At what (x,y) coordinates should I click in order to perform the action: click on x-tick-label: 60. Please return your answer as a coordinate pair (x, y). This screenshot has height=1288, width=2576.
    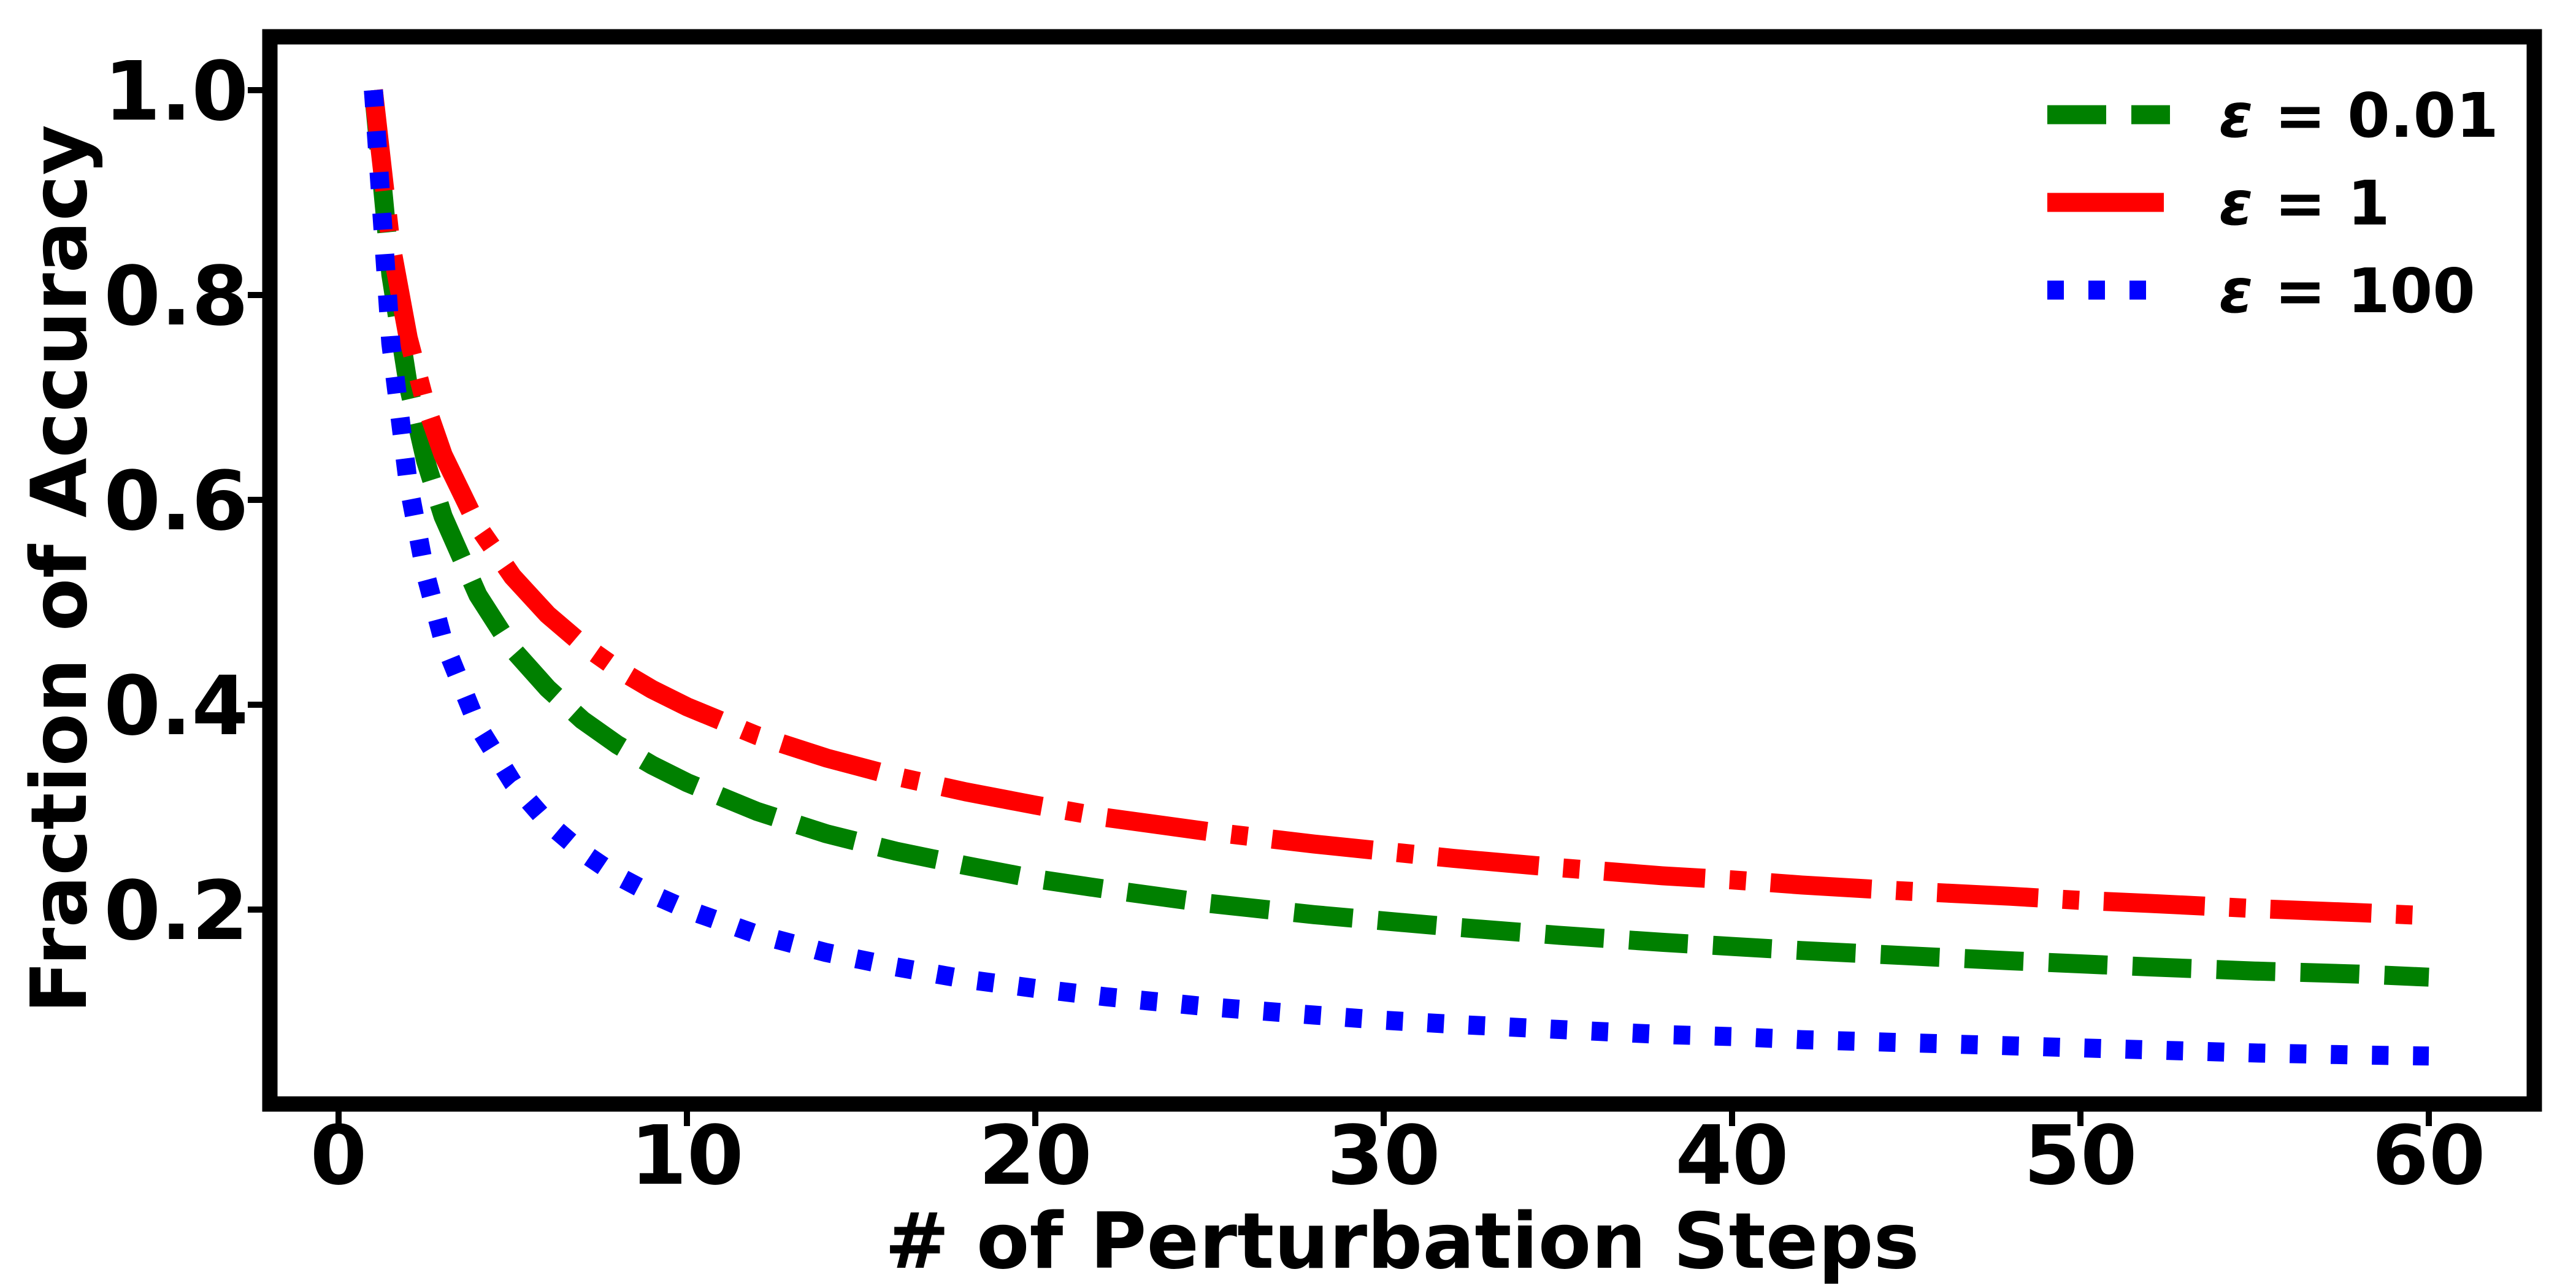
    Looking at the image, I should click on (2428, 1156).